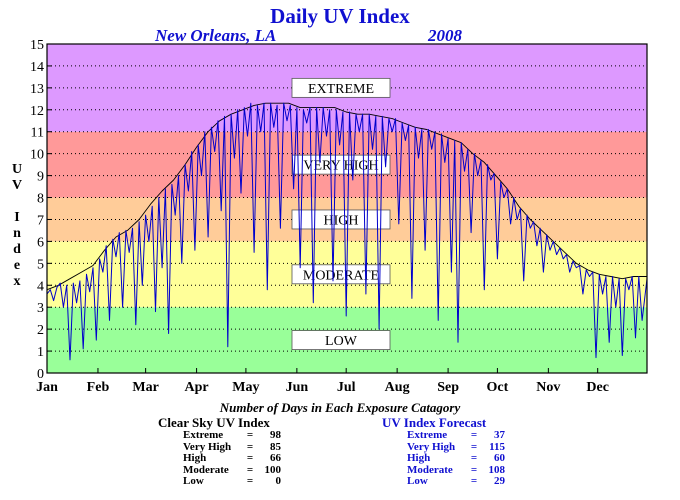 The height and width of the screenshot is (500, 680). I want to click on x-tick-label: Dec, so click(597, 387).